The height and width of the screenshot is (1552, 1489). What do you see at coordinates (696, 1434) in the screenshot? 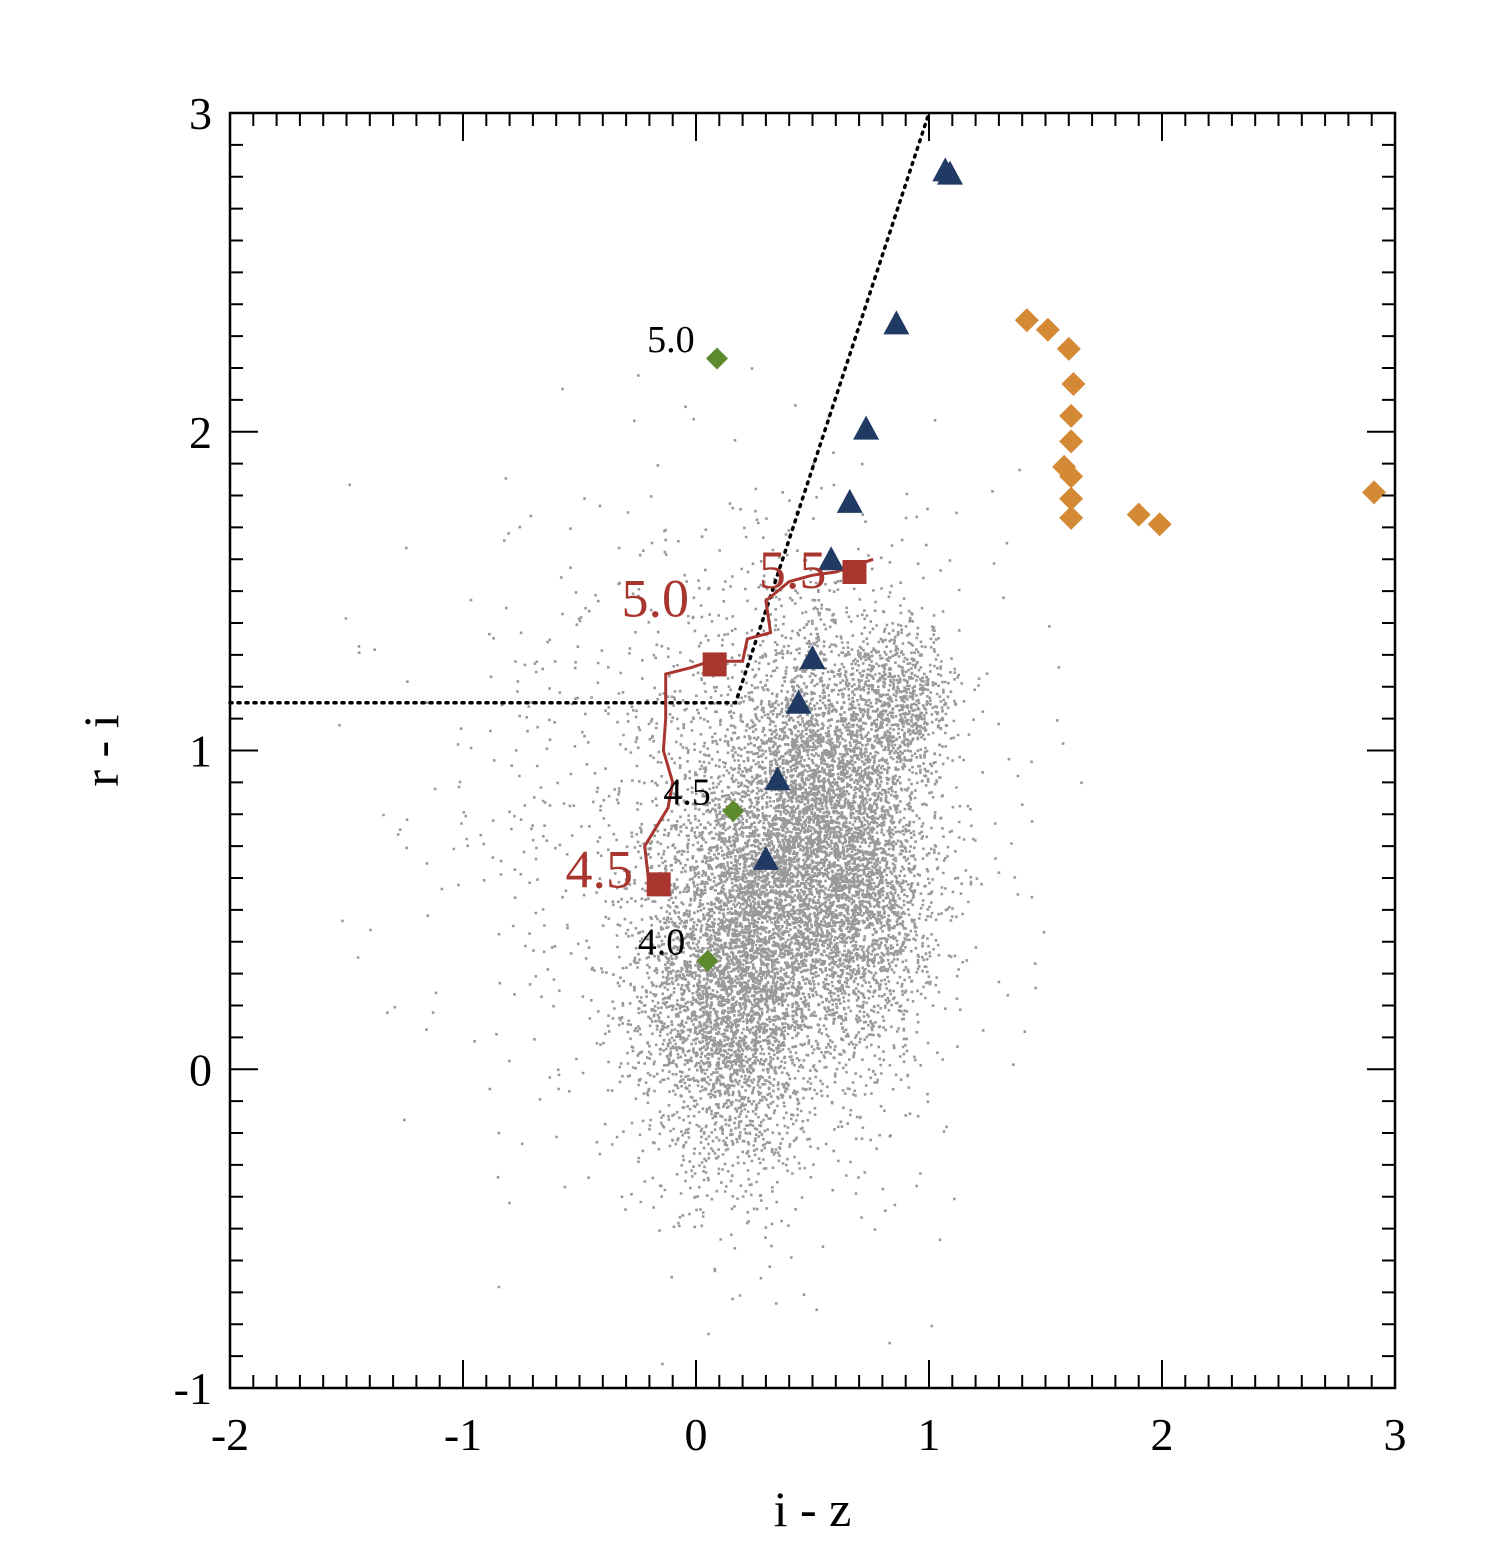
I see `x-tick-label-2: 0` at bounding box center [696, 1434].